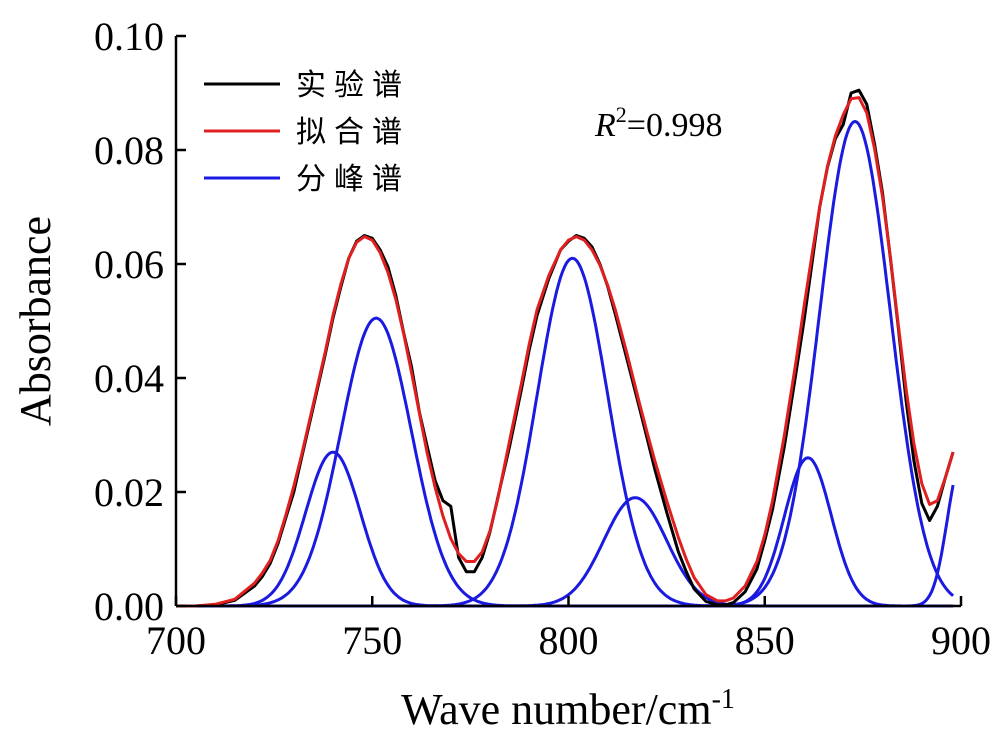 This screenshot has width=1000, height=741. I want to click on y-axis-title: Absorbance, so click(35, 321).